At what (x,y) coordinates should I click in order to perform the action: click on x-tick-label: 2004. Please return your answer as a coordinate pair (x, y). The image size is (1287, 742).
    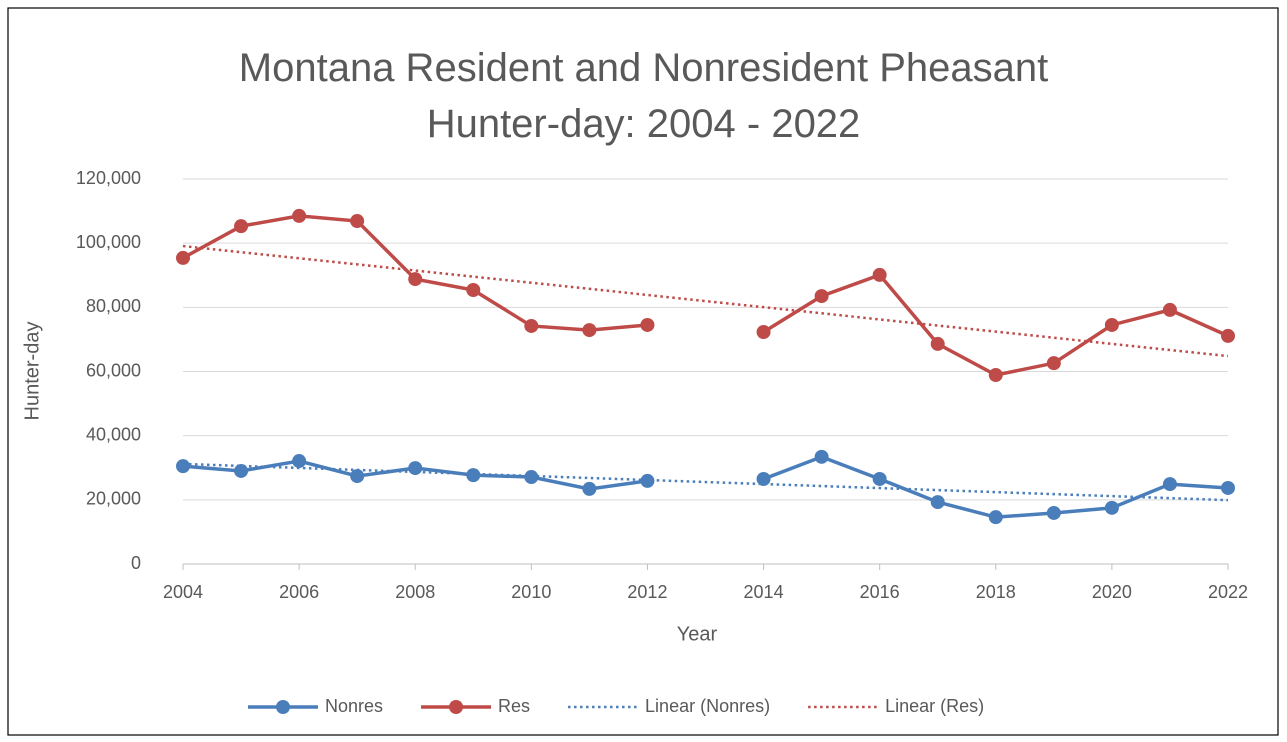
    Looking at the image, I should click on (183, 592).